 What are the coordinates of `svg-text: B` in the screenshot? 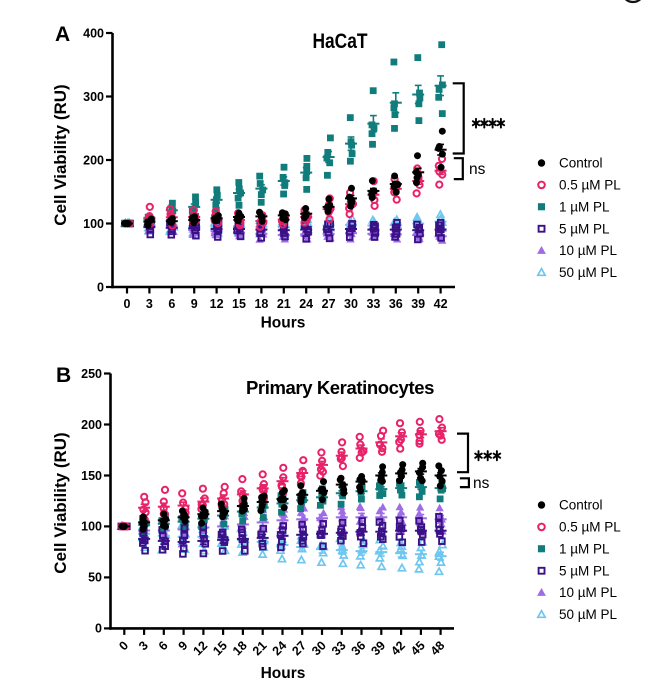 It's located at (63, 375).